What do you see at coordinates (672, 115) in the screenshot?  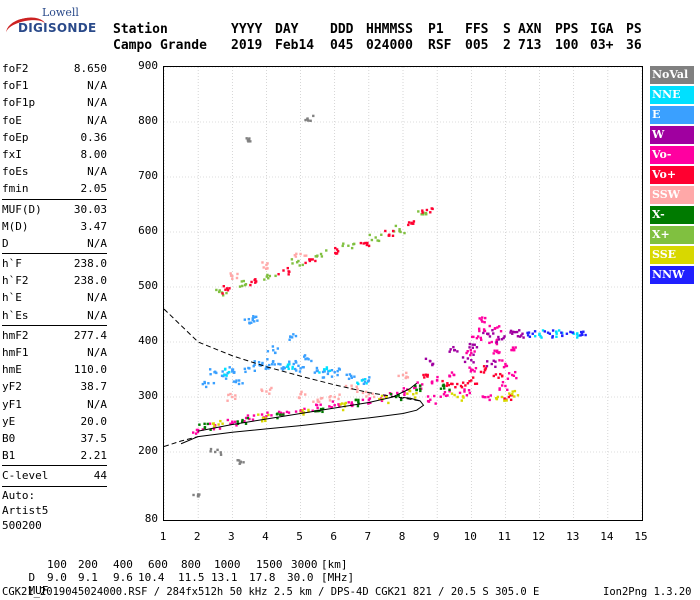 I see `legend-item-e: E` at bounding box center [672, 115].